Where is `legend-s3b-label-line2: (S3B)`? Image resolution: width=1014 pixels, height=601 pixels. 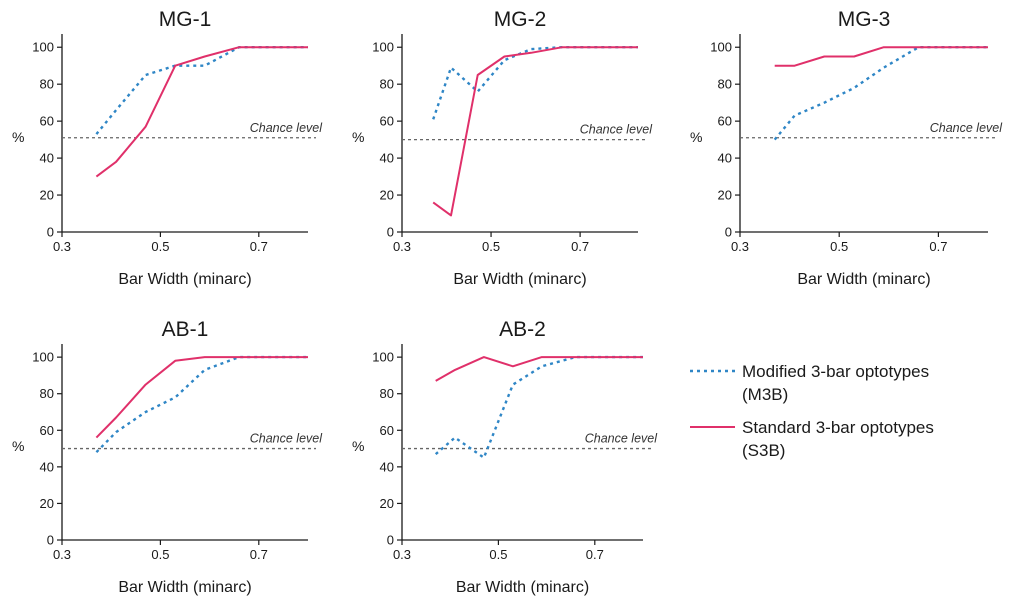
legend-s3b-label-line2: (S3B) is located at coordinates (763, 450).